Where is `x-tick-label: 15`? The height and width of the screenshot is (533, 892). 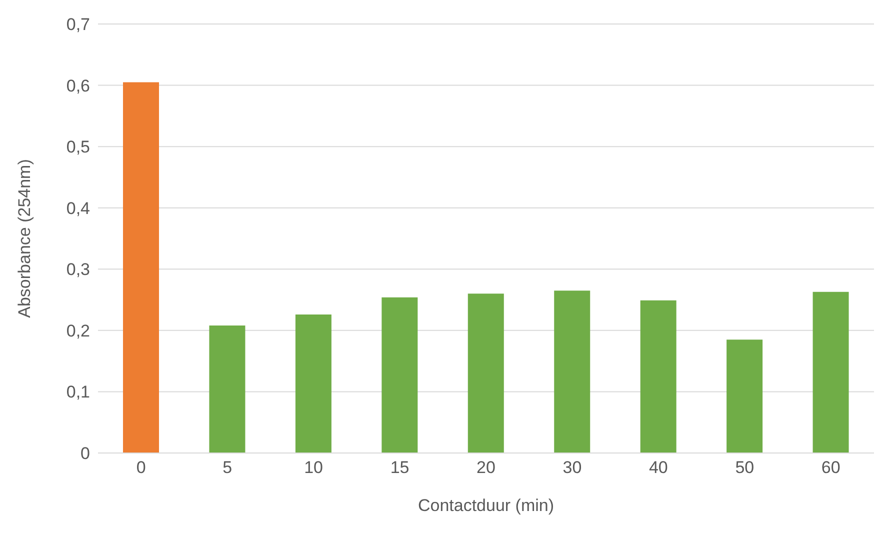 x-tick-label: 15 is located at coordinates (400, 468).